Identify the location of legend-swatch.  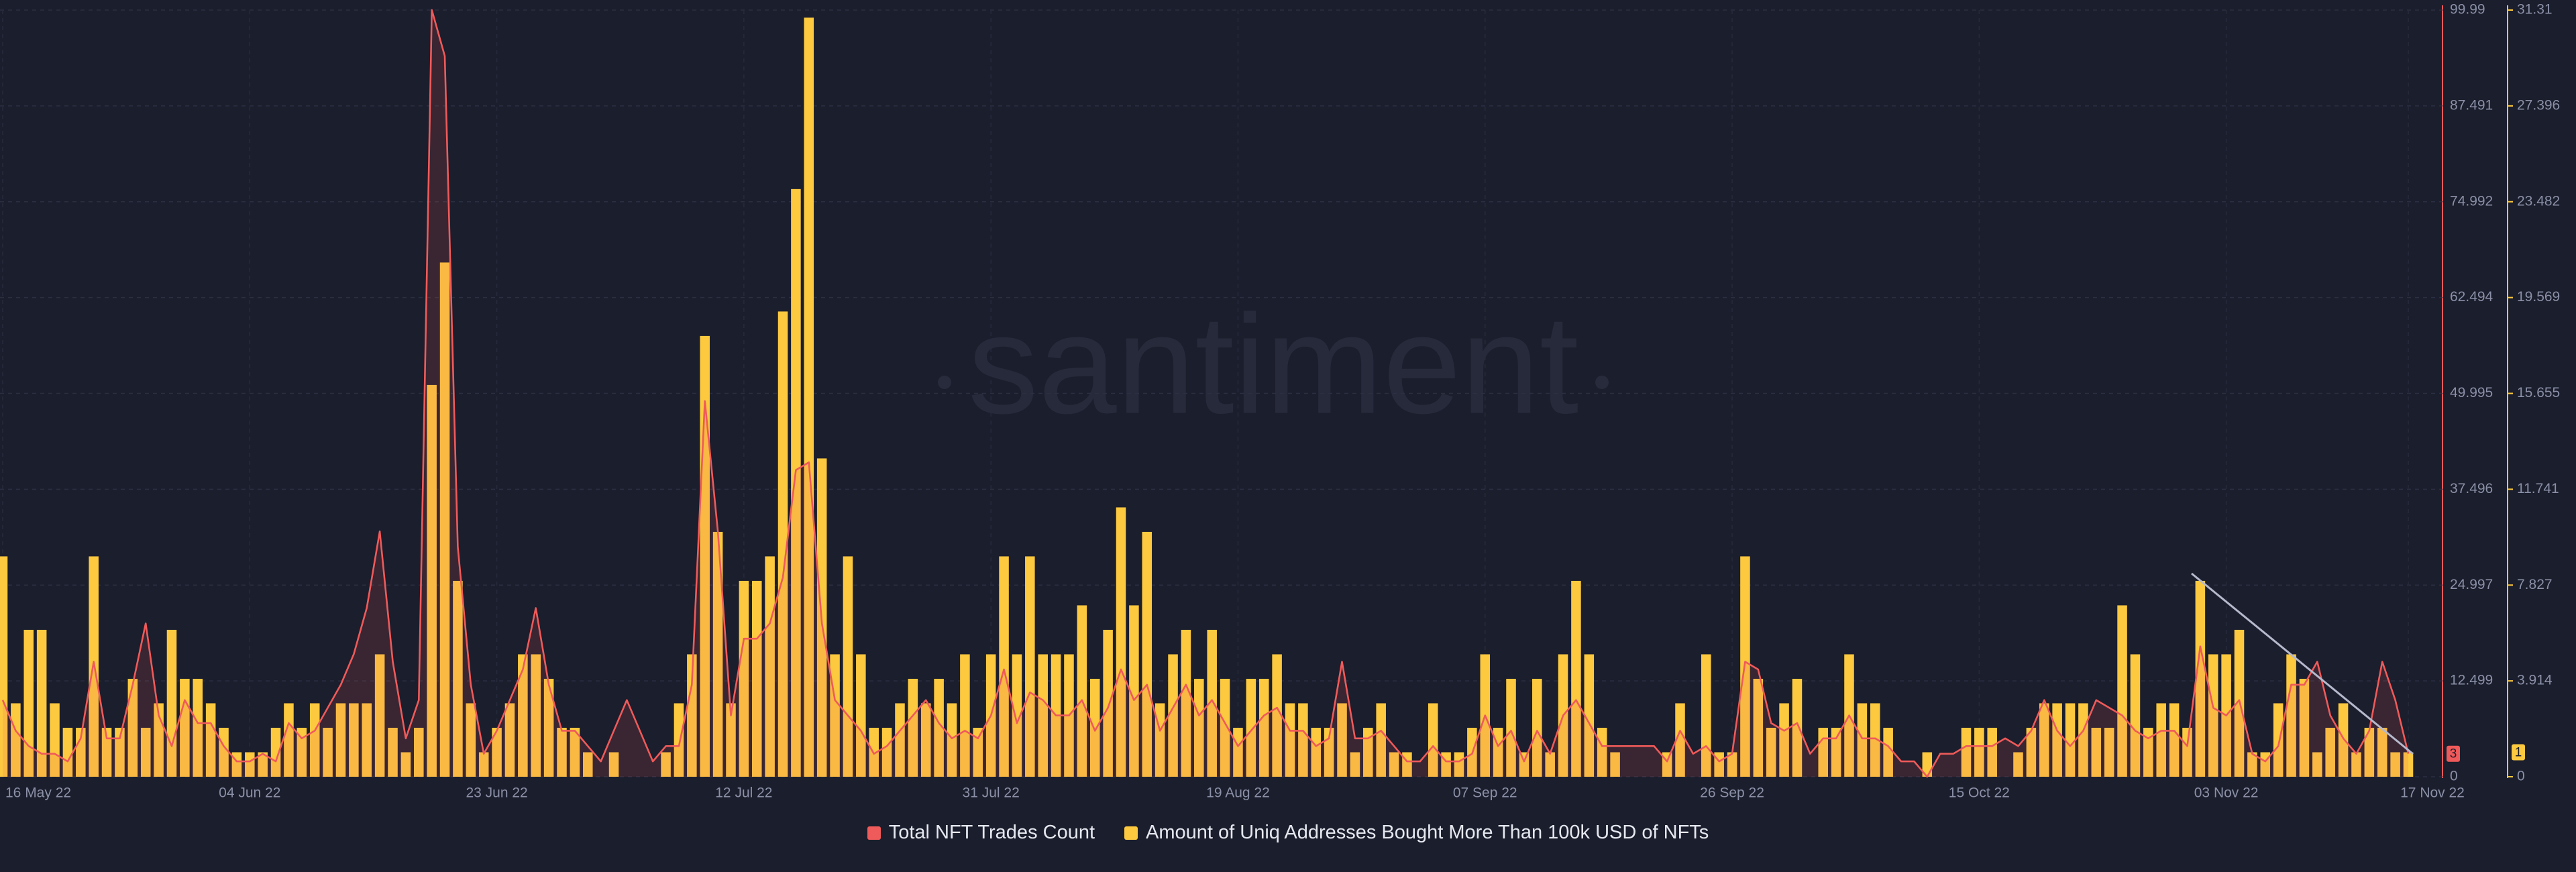
(874, 833).